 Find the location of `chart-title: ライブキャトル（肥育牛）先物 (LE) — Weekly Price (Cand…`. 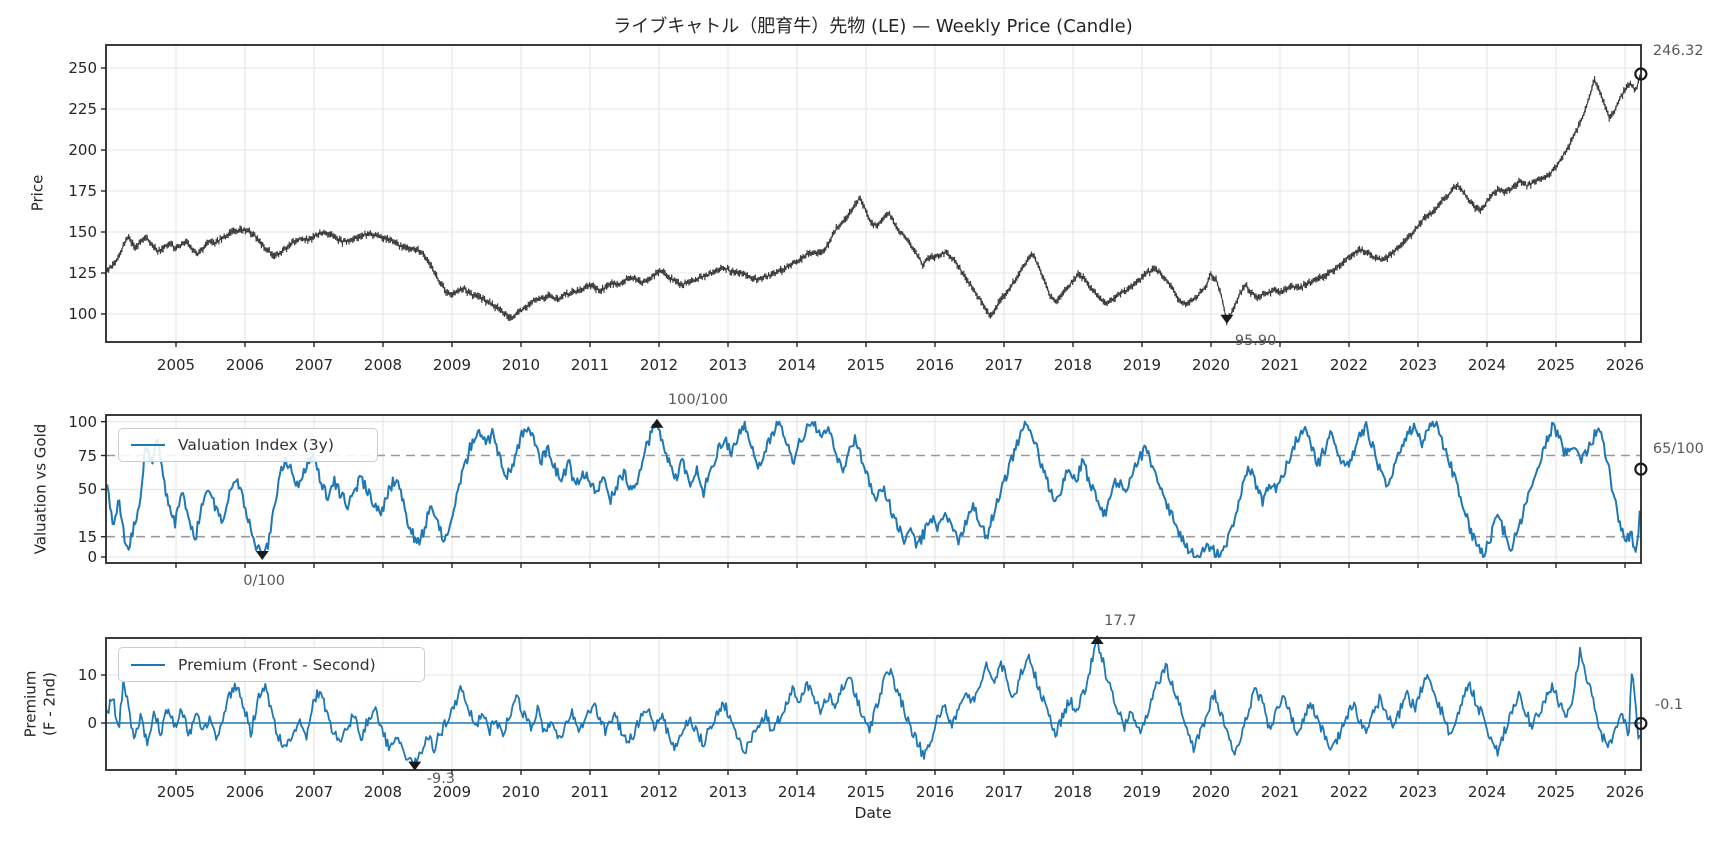

chart-title: ライブキャトル（肥育牛）先物 (LE) — Weekly Price (Cand… is located at coordinates (873, 26).